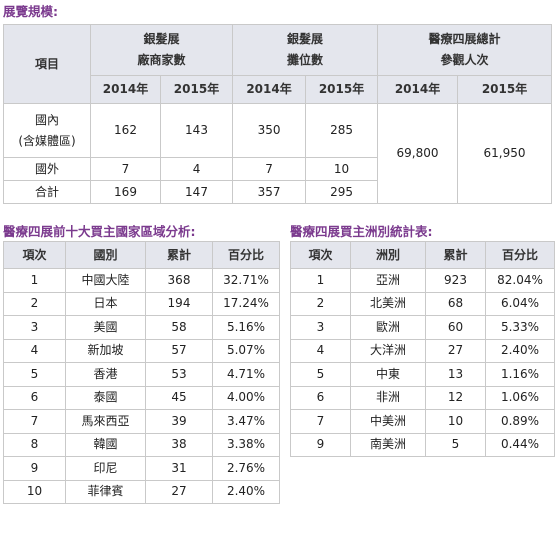 The height and width of the screenshot is (535, 559). I want to click on cell: 3, so click(320, 327).